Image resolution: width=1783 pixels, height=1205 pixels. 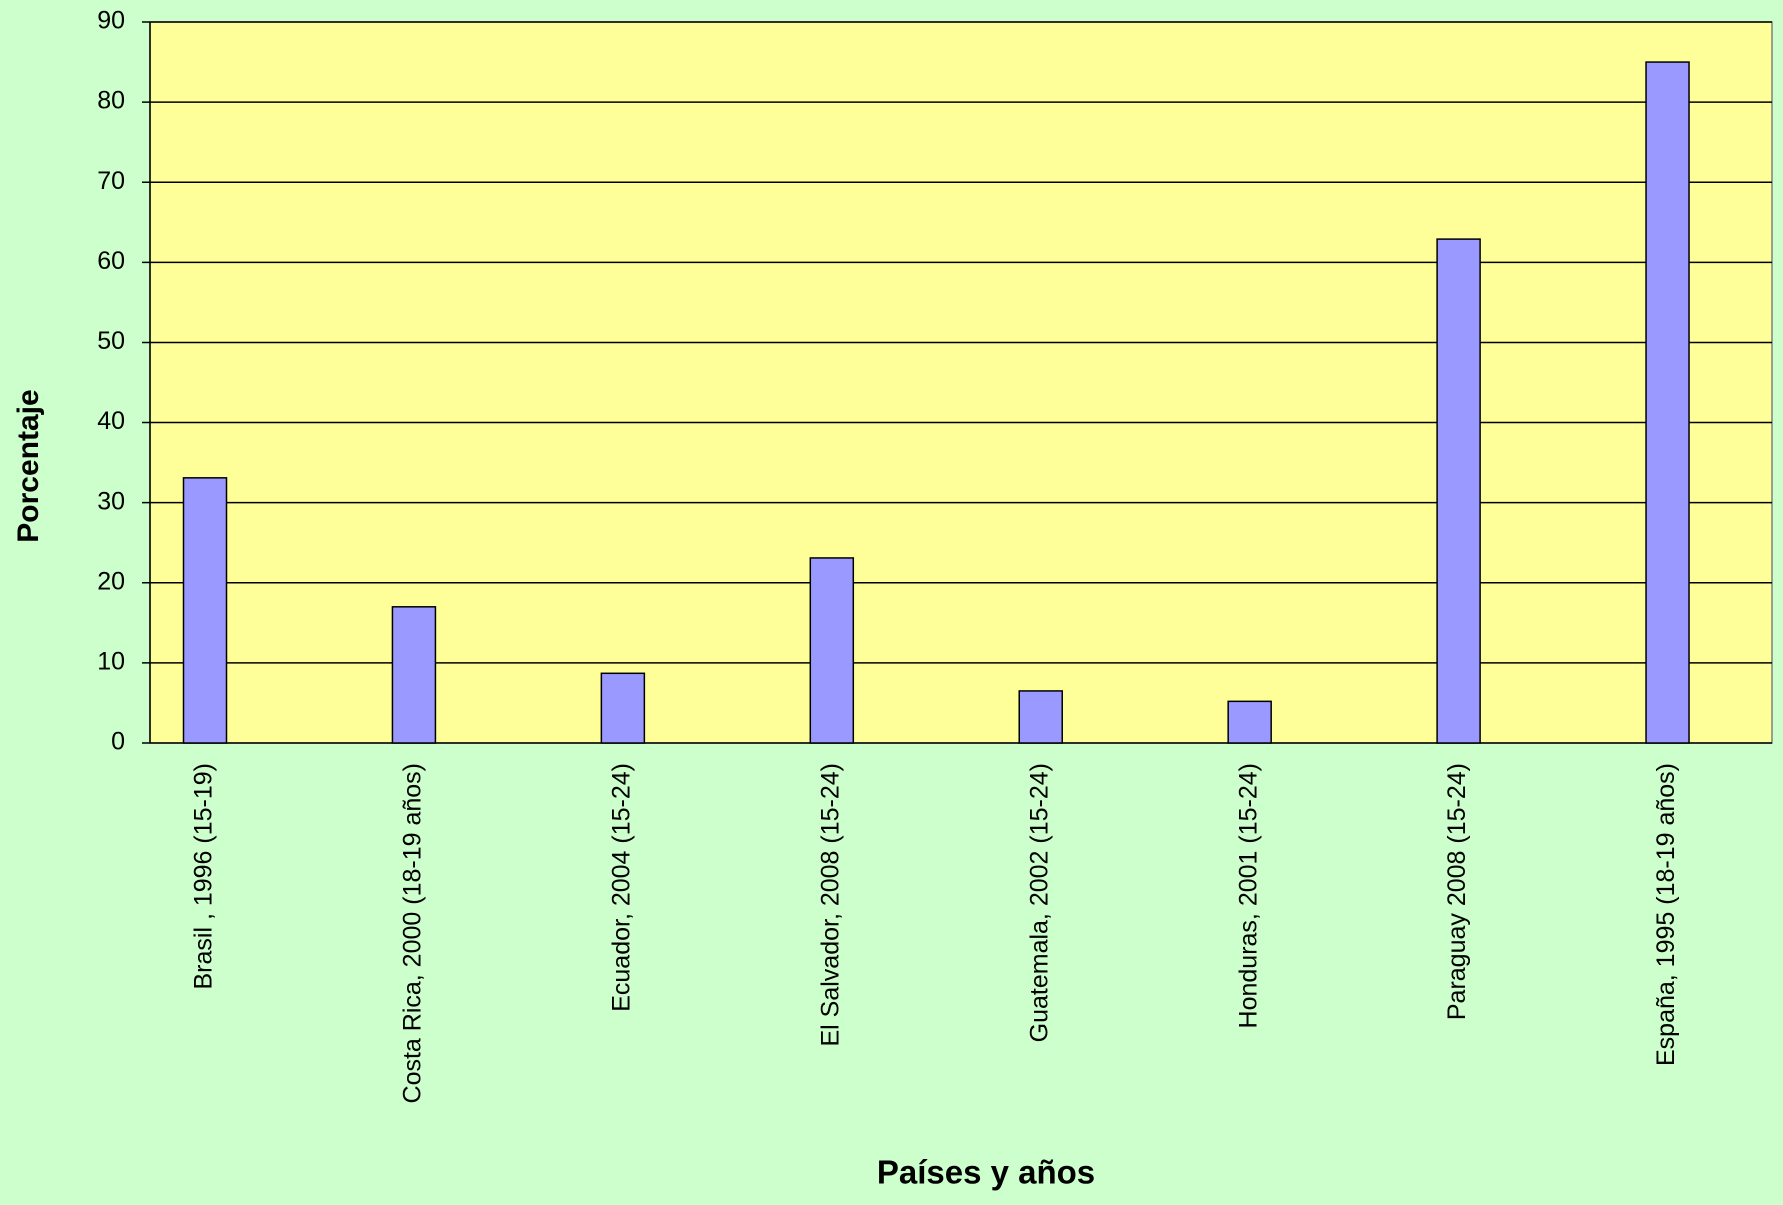 I want to click on x-tick-label: Costa Rica, 2000 (18-19 años), so click(x=413, y=933).